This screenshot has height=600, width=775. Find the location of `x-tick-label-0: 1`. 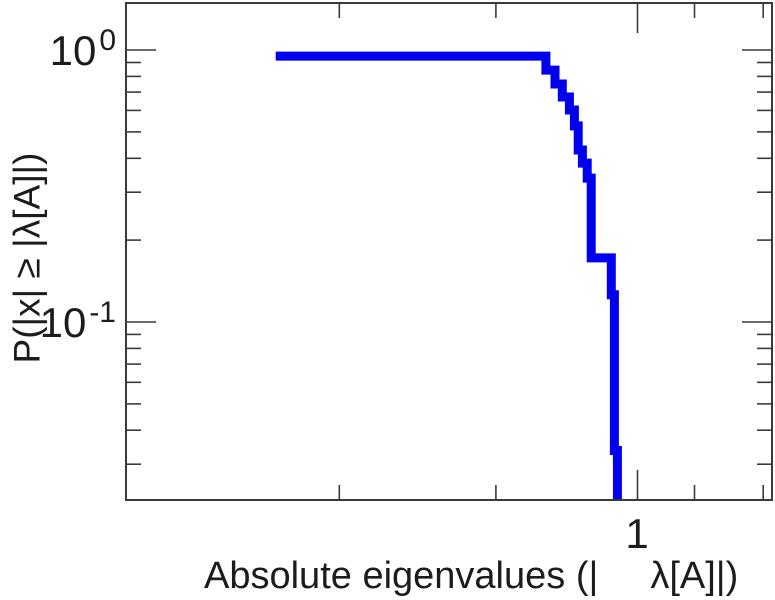

x-tick-label-0: 1 is located at coordinates (637, 533).